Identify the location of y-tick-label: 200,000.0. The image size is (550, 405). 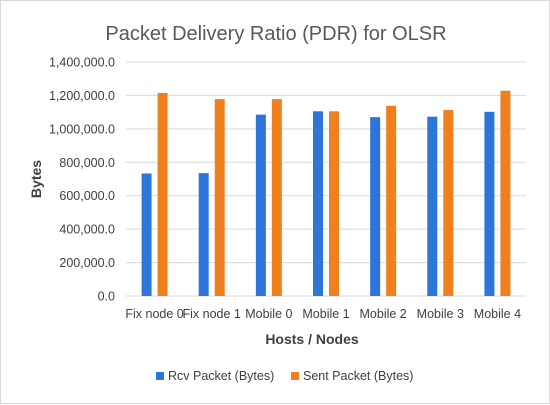
(87, 263).